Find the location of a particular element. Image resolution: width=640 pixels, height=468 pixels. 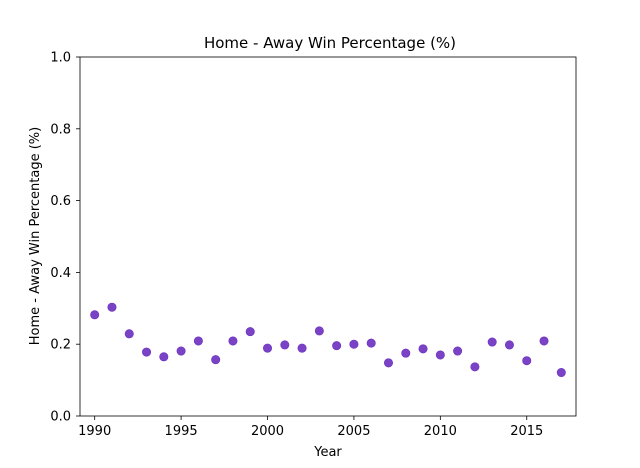

x-axis-label: Year is located at coordinates (327, 452).